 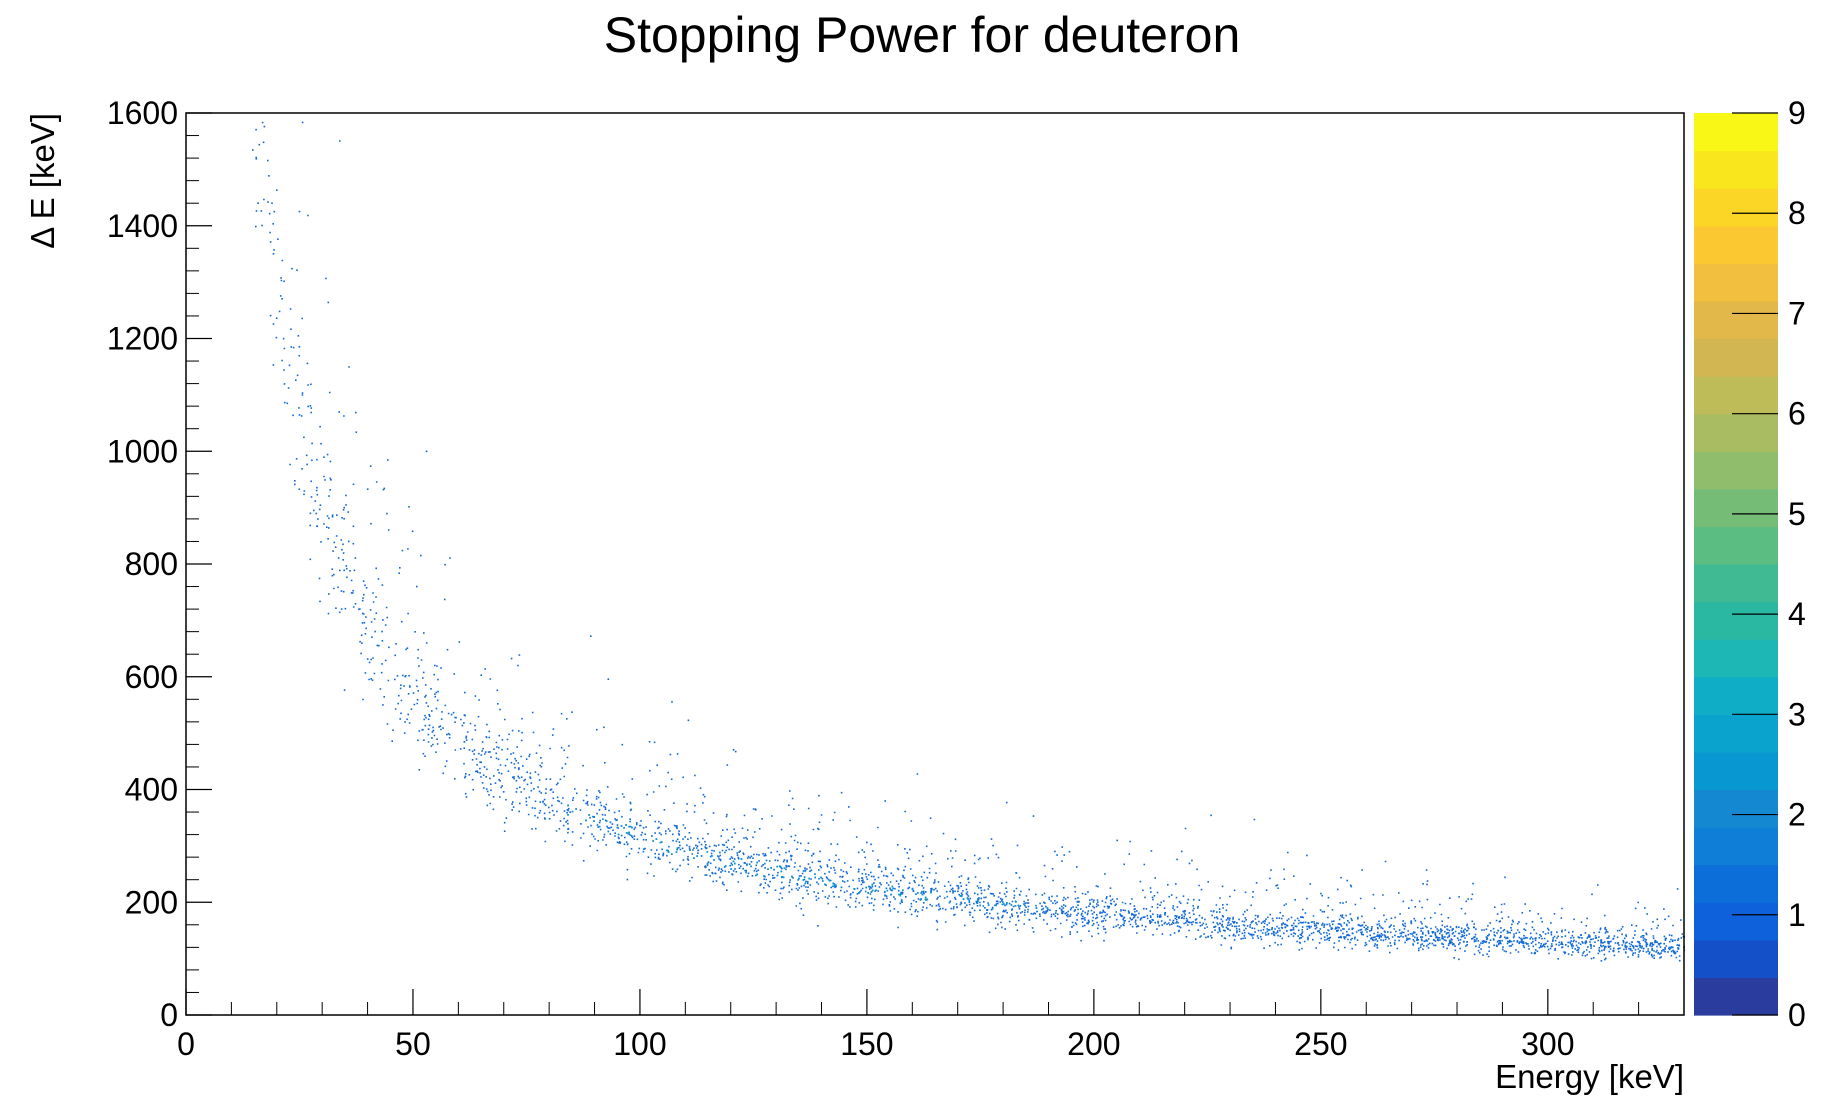 I want to click on colorbar-tick-label: 3, so click(x=1797, y=714).